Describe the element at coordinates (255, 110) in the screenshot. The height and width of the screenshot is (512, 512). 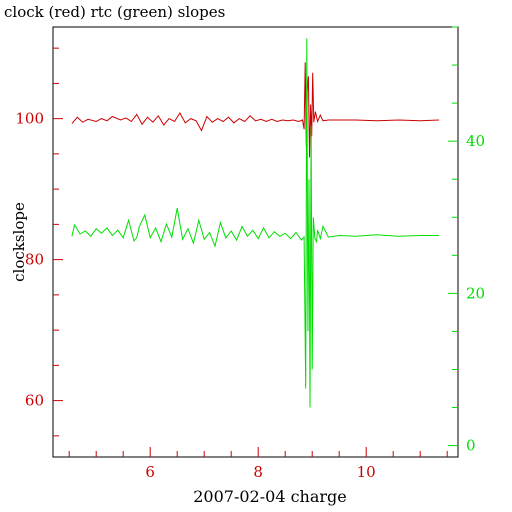
I see `clock-series-line` at that location.